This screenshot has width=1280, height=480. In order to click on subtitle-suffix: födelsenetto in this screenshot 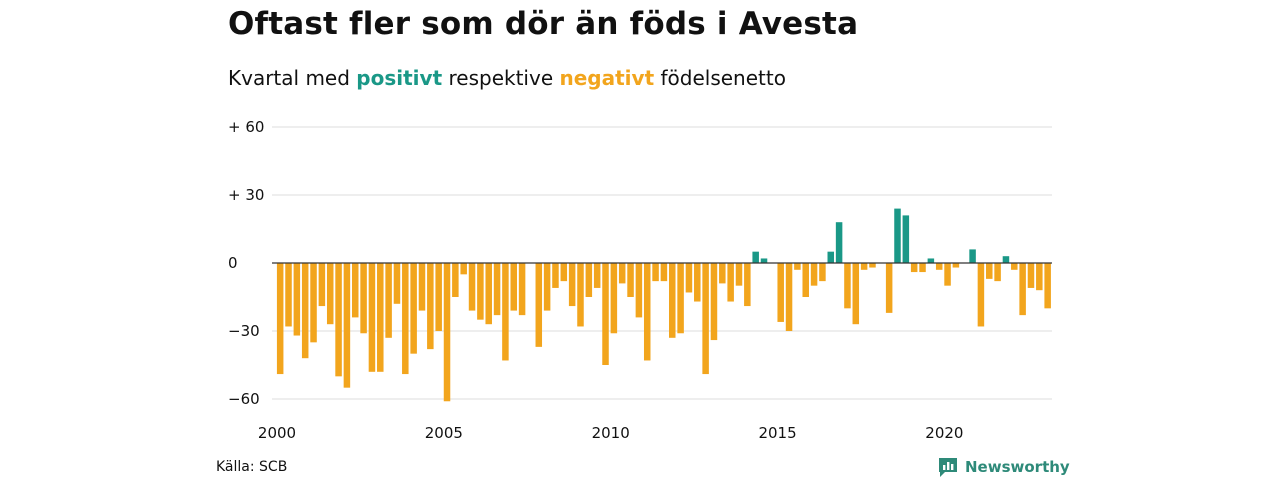, I will do `click(723, 78)`.